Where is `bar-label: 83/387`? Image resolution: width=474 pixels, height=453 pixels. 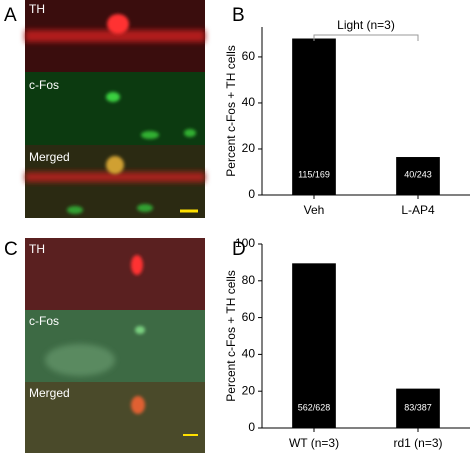
bar-label: 83/387 is located at coordinates (418, 407).